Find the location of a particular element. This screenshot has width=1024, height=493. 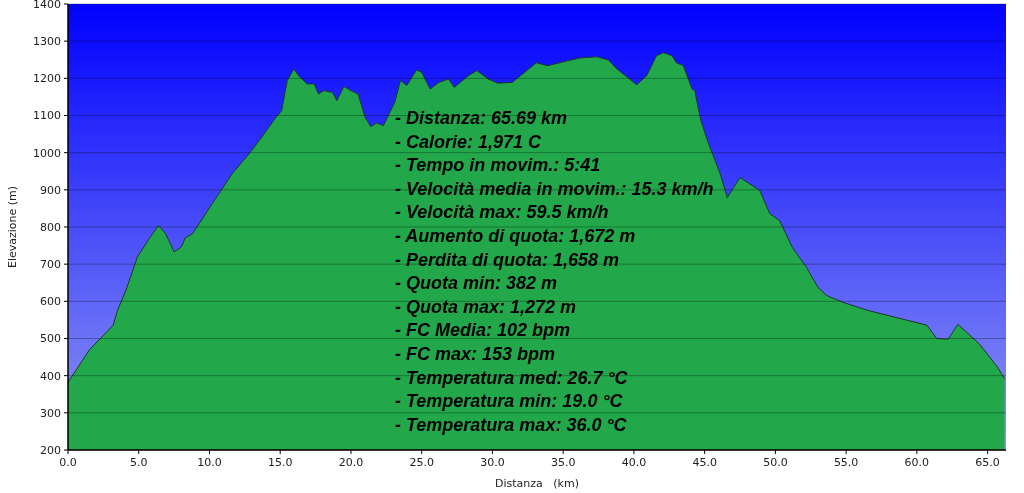

annotation: - Temperatura med: 26.7 °C is located at coordinates (512, 377).